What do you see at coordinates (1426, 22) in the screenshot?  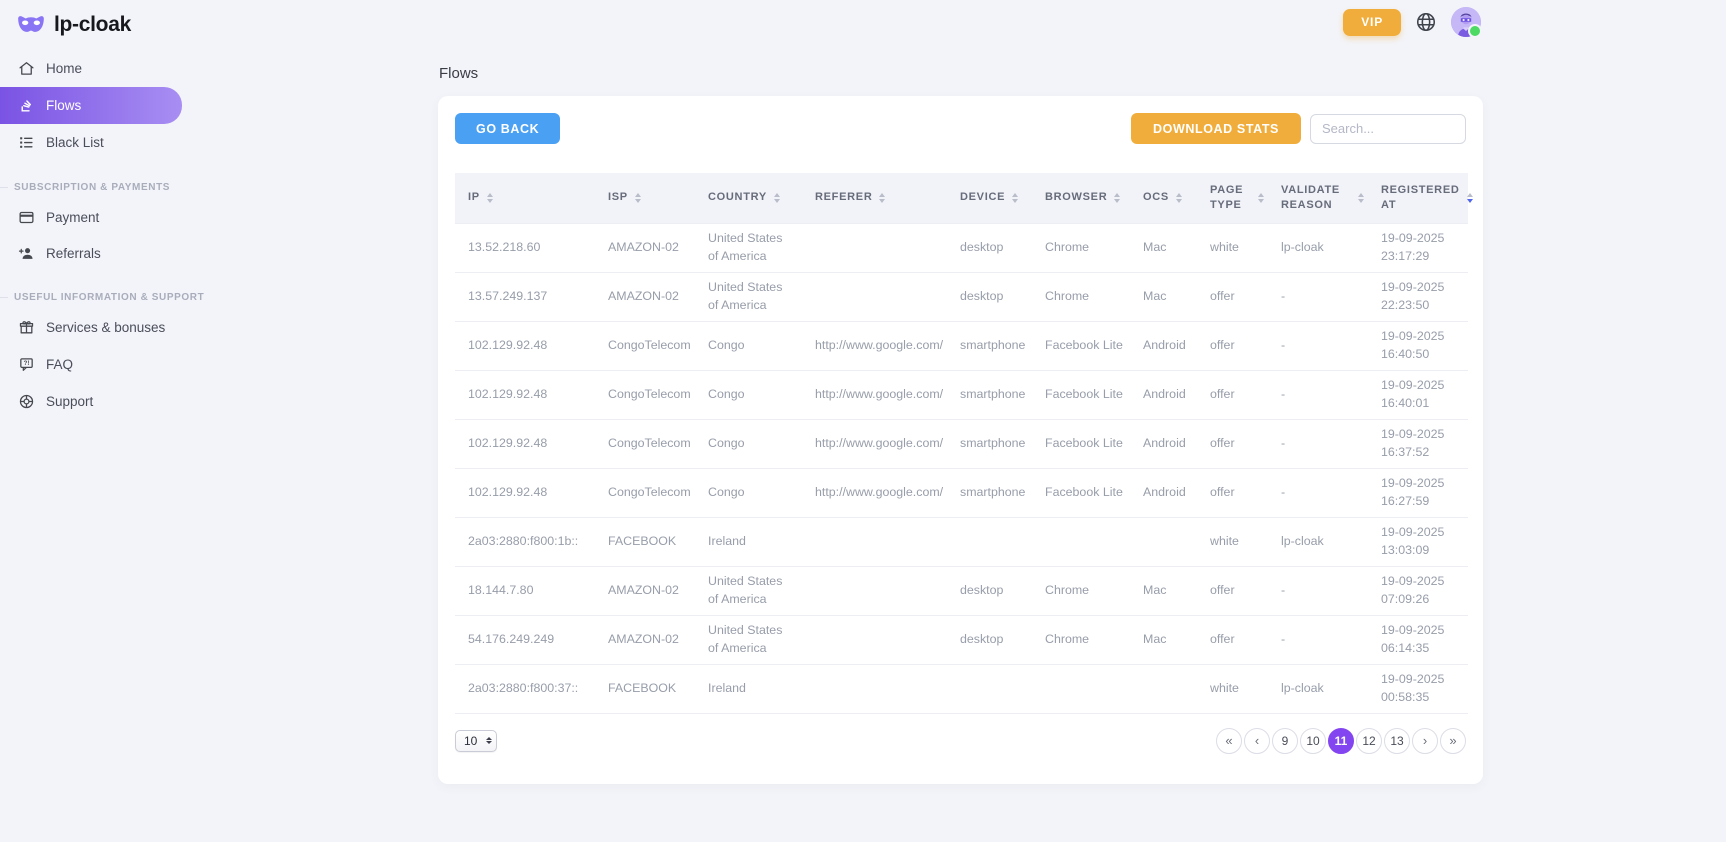 I see `language-globe-icon` at bounding box center [1426, 22].